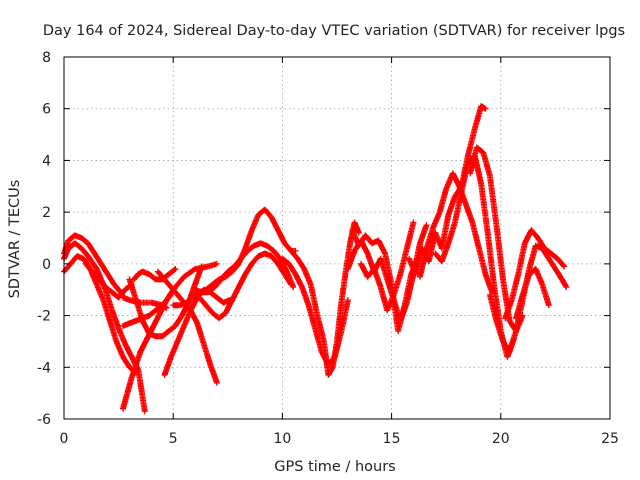 This screenshot has width=640, height=480. What do you see at coordinates (46, 161) in the screenshot?
I see `y-tick-label: 4` at bounding box center [46, 161].